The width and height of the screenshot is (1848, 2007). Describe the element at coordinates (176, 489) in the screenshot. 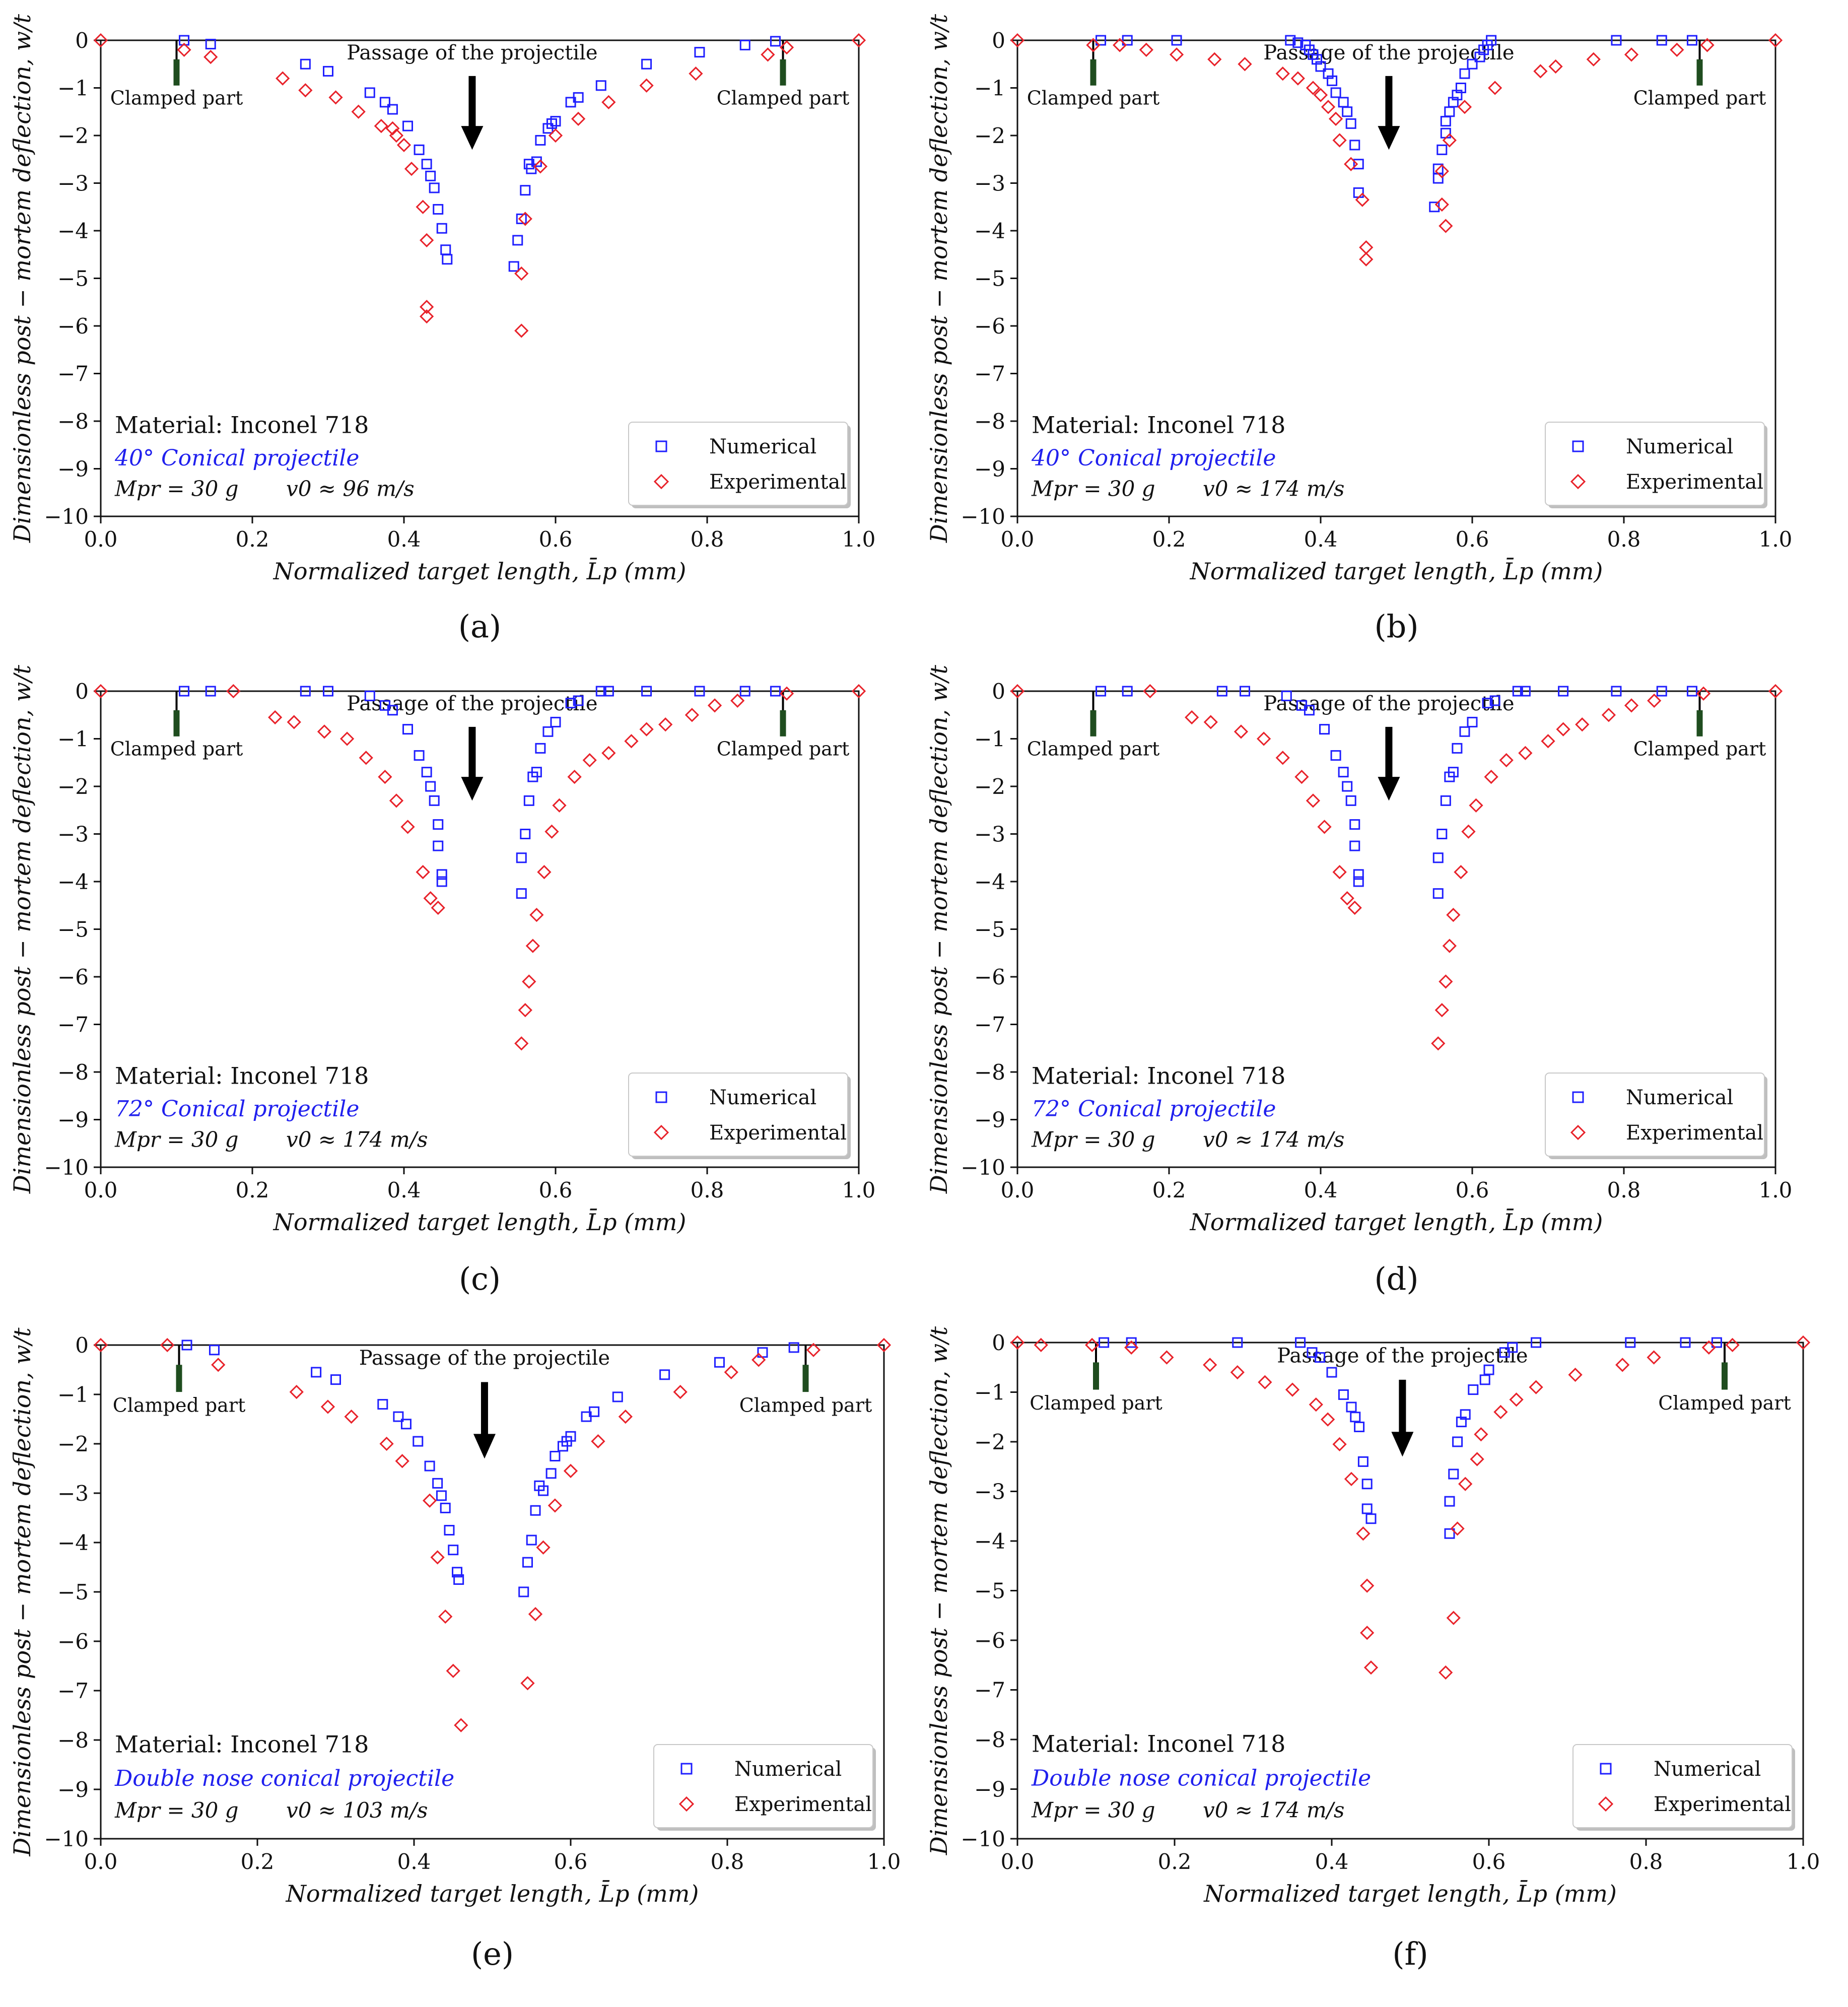

I see `mass-label: Mpr = 30 g` at that location.